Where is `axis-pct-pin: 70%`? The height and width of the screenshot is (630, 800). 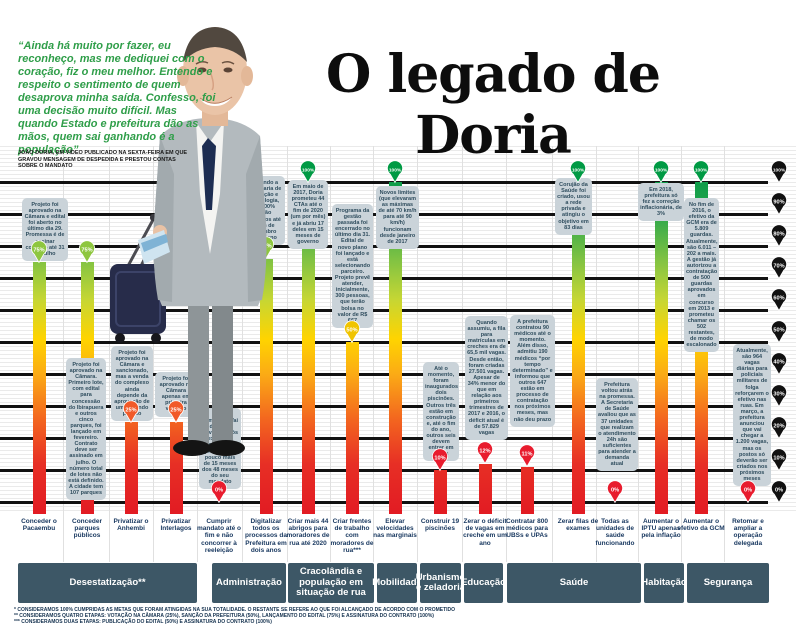
axis-pct-pin: 70% is located at coordinates (779, 267).